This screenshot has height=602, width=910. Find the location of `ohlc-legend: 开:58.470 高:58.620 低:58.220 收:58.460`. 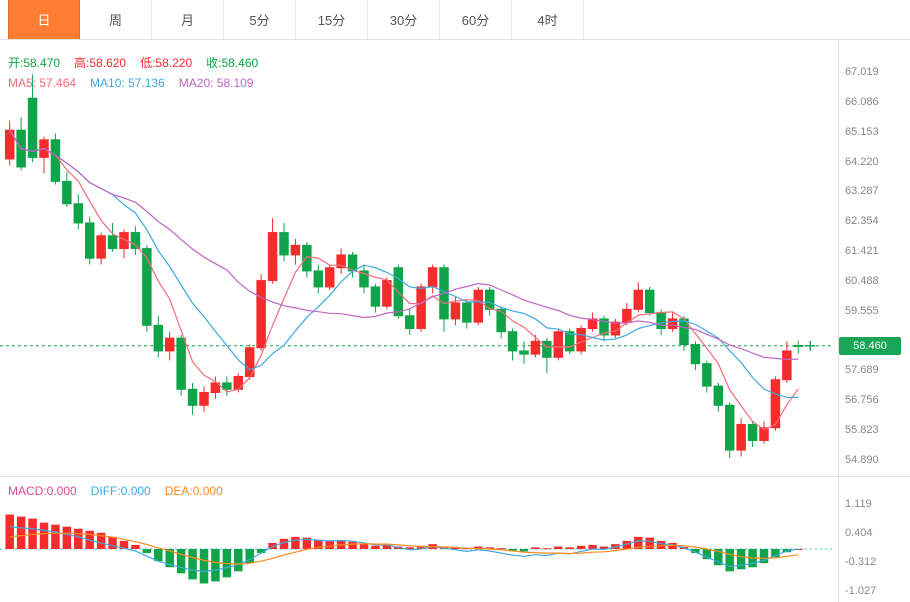

ohlc-legend: 开:58.470 高:58.620 低:58.220 收:58.460 is located at coordinates (140, 62).